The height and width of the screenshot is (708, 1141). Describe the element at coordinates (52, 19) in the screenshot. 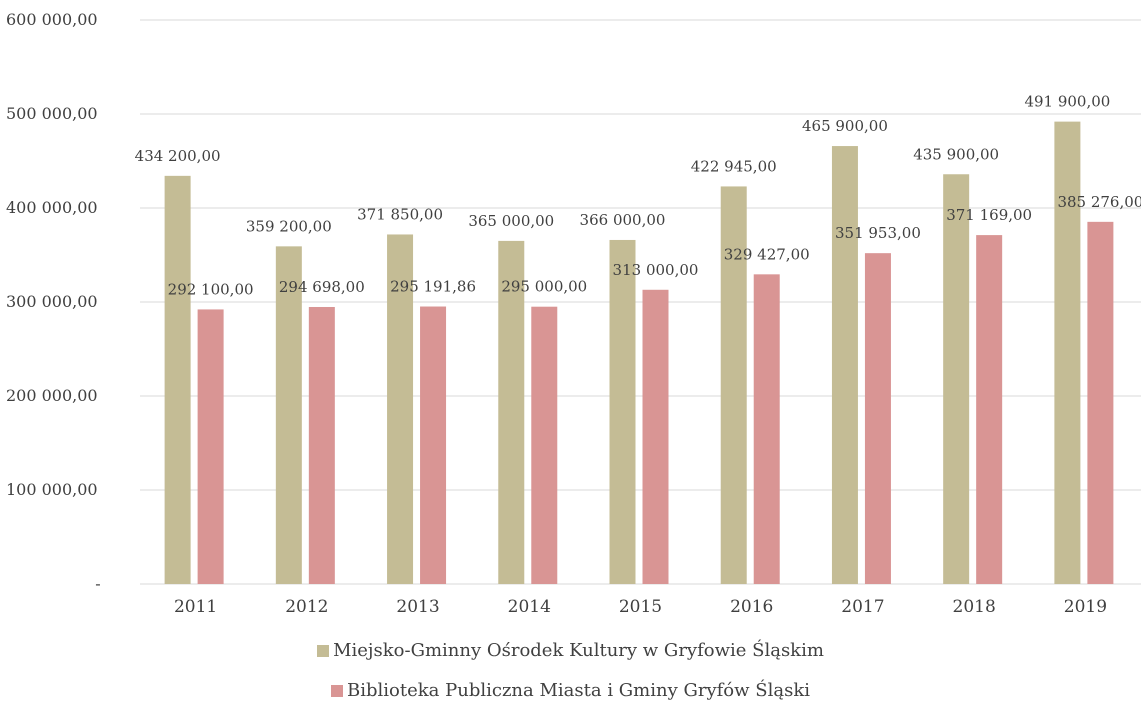

I see `y-tick-label: 600 000,00` at that location.